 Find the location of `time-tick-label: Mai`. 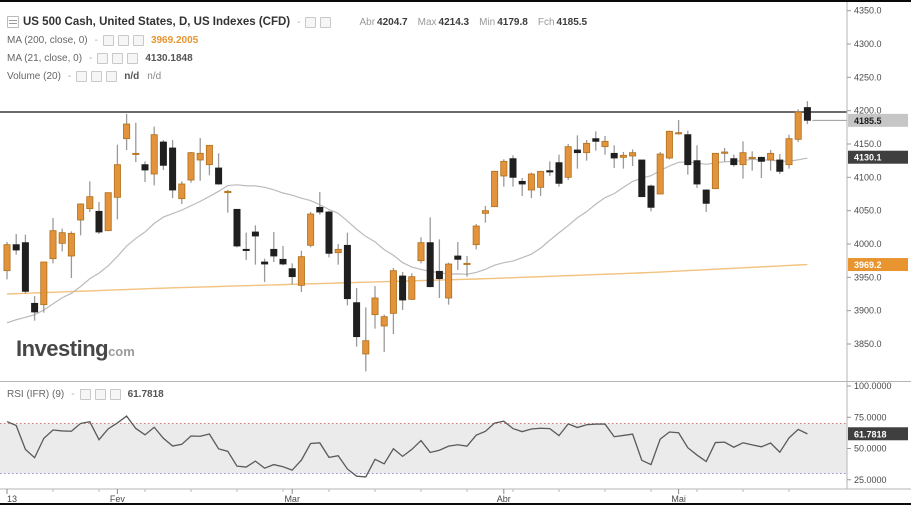

time-tick-label: Mai is located at coordinates (678, 499).